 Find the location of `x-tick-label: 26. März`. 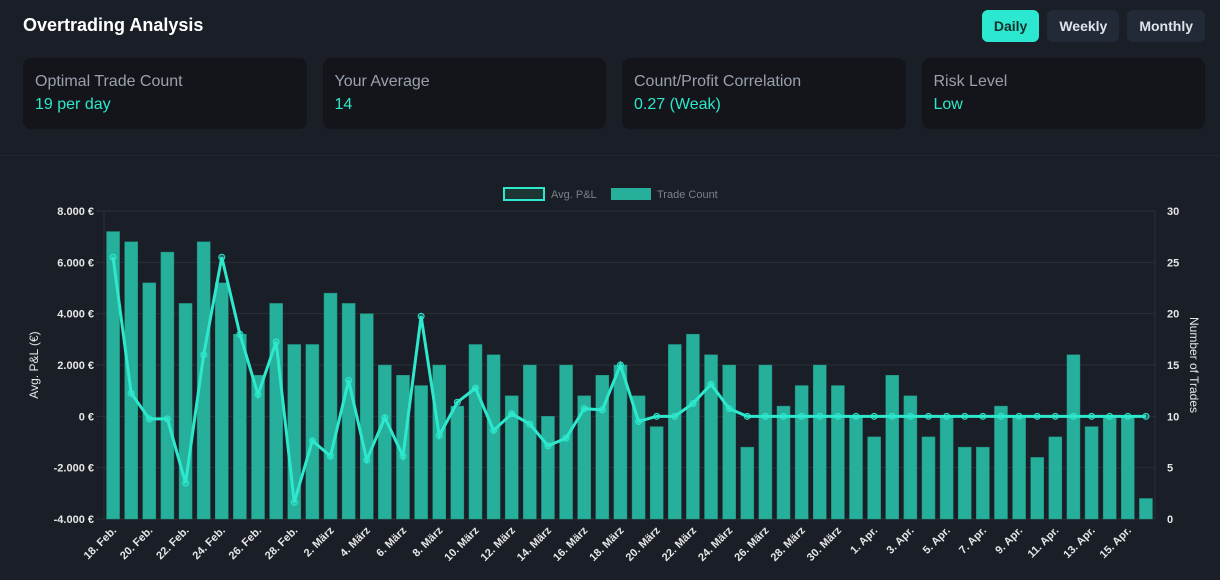

x-tick-label: 26. März is located at coordinates (752, 544).